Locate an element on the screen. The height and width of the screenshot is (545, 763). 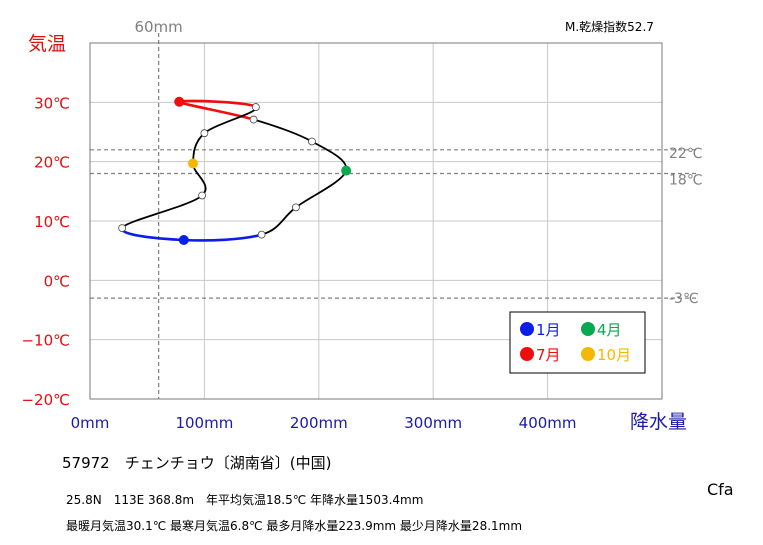
x-tick-label: 300mm is located at coordinates (433, 423).